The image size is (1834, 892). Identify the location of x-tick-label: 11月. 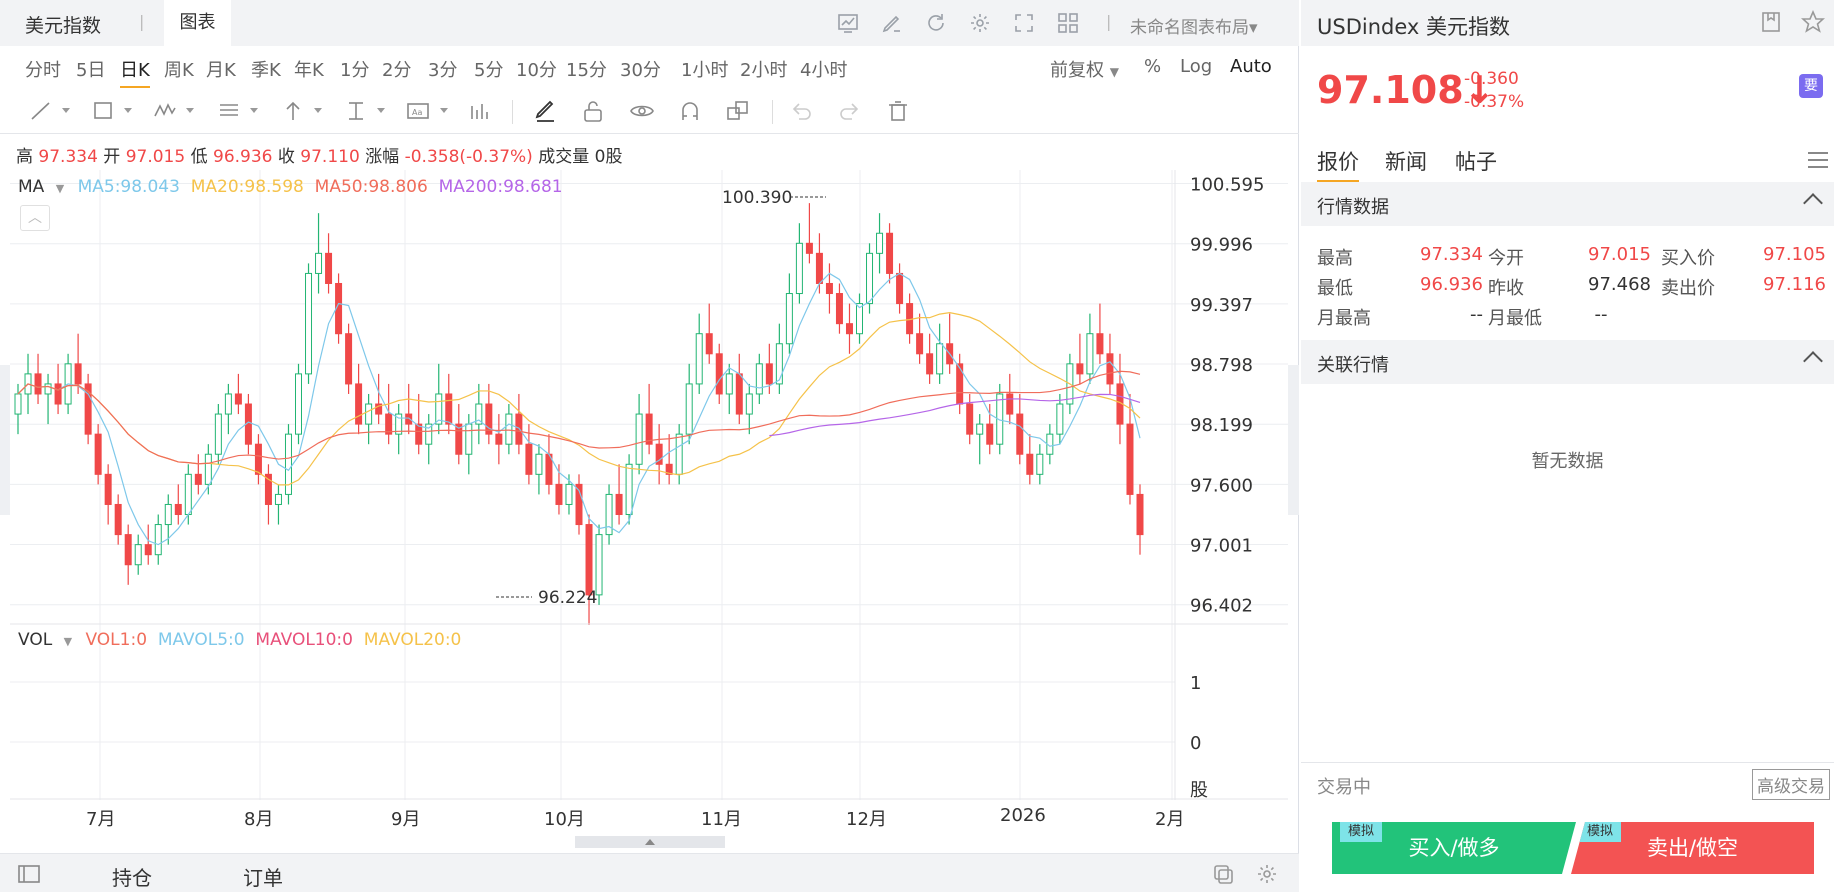
(721, 819).